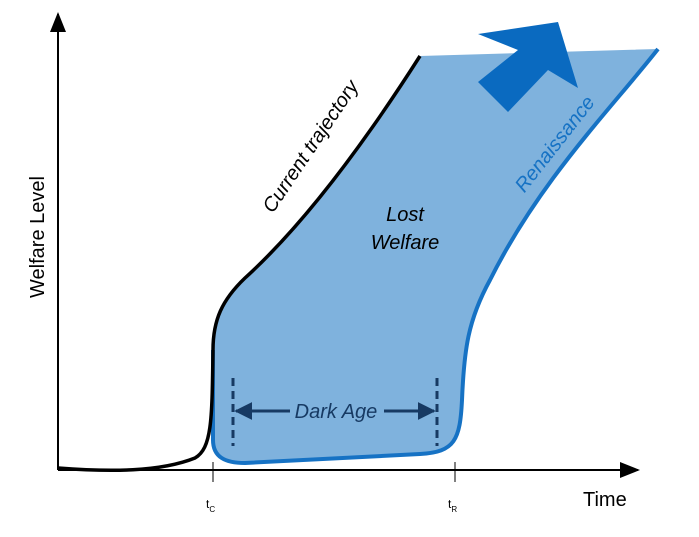  Describe the element at coordinates (38, 237) in the screenshot. I see `y-axis-label: Welfare Level` at that location.